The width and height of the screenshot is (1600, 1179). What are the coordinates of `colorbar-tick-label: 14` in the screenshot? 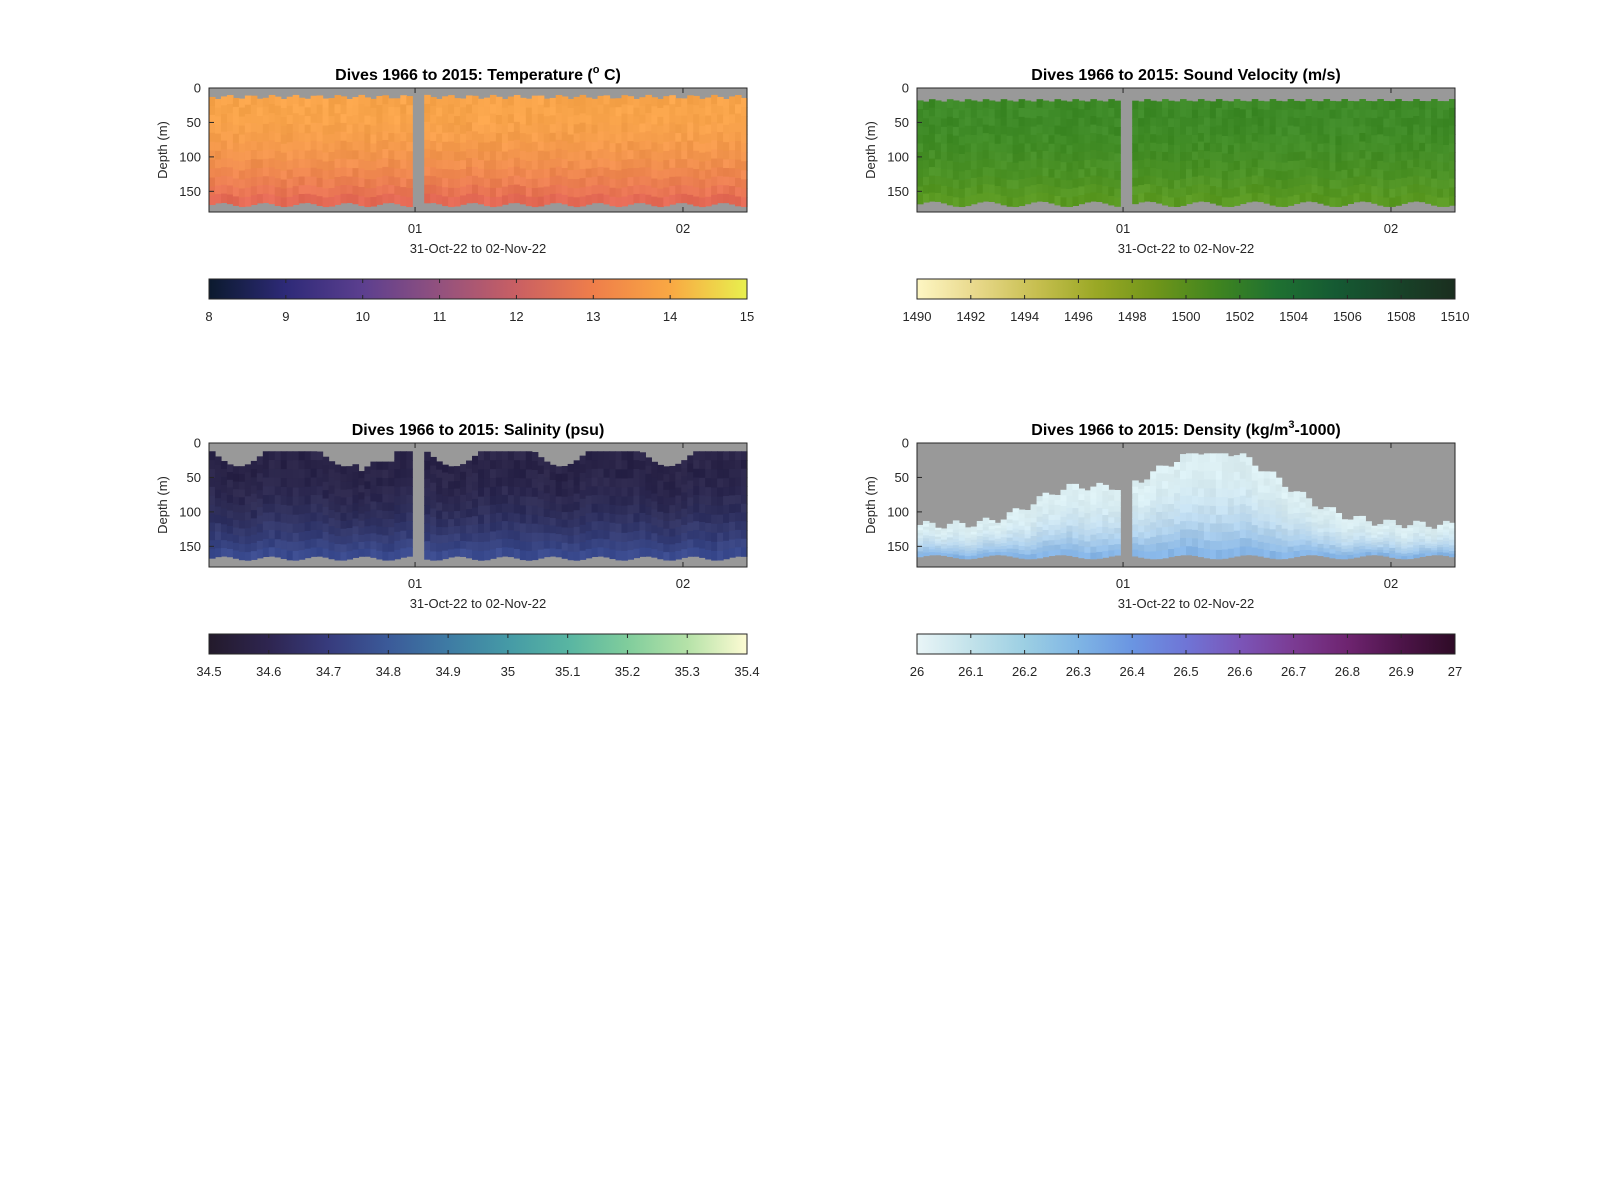 It's located at (670, 316).